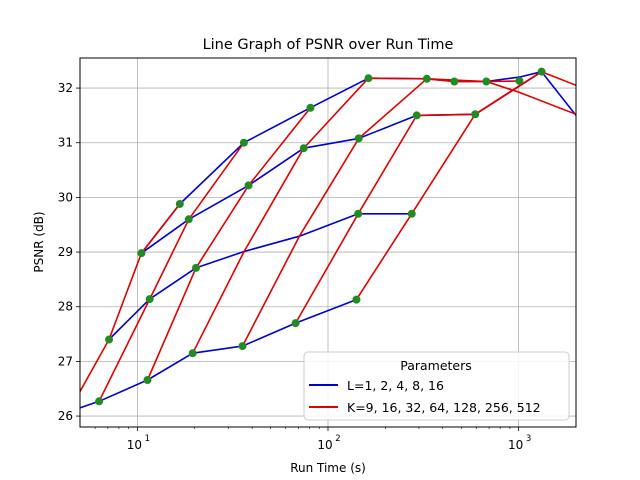  I want to click on y-tick-label: 32, so click(65, 88).